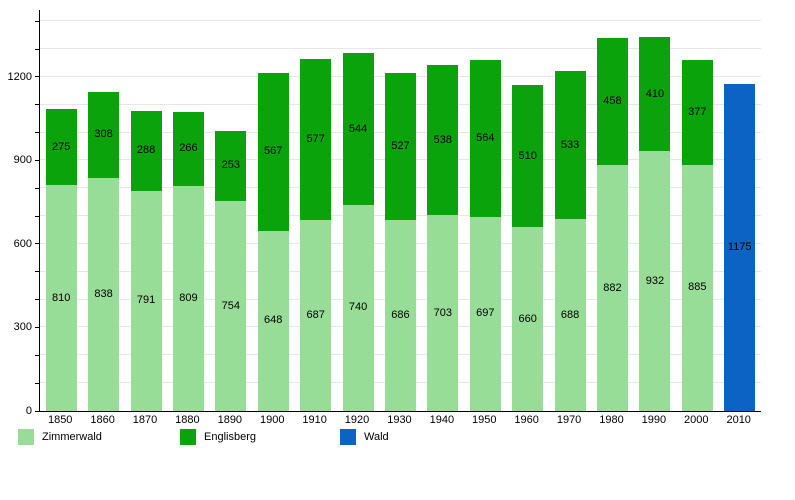 The image size is (795, 500). What do you see at coordinates (61, 147) in the screenshot?
I see `bar-segment-englisberg-1850: 275` at bounding box center [61, 147].